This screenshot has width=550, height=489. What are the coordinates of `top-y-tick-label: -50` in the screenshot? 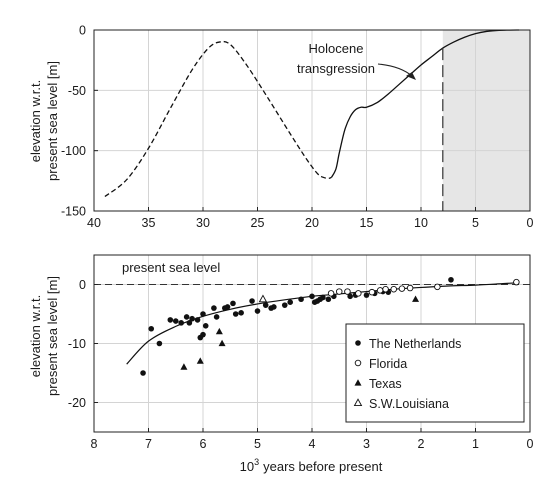 It's located at (77, 91).